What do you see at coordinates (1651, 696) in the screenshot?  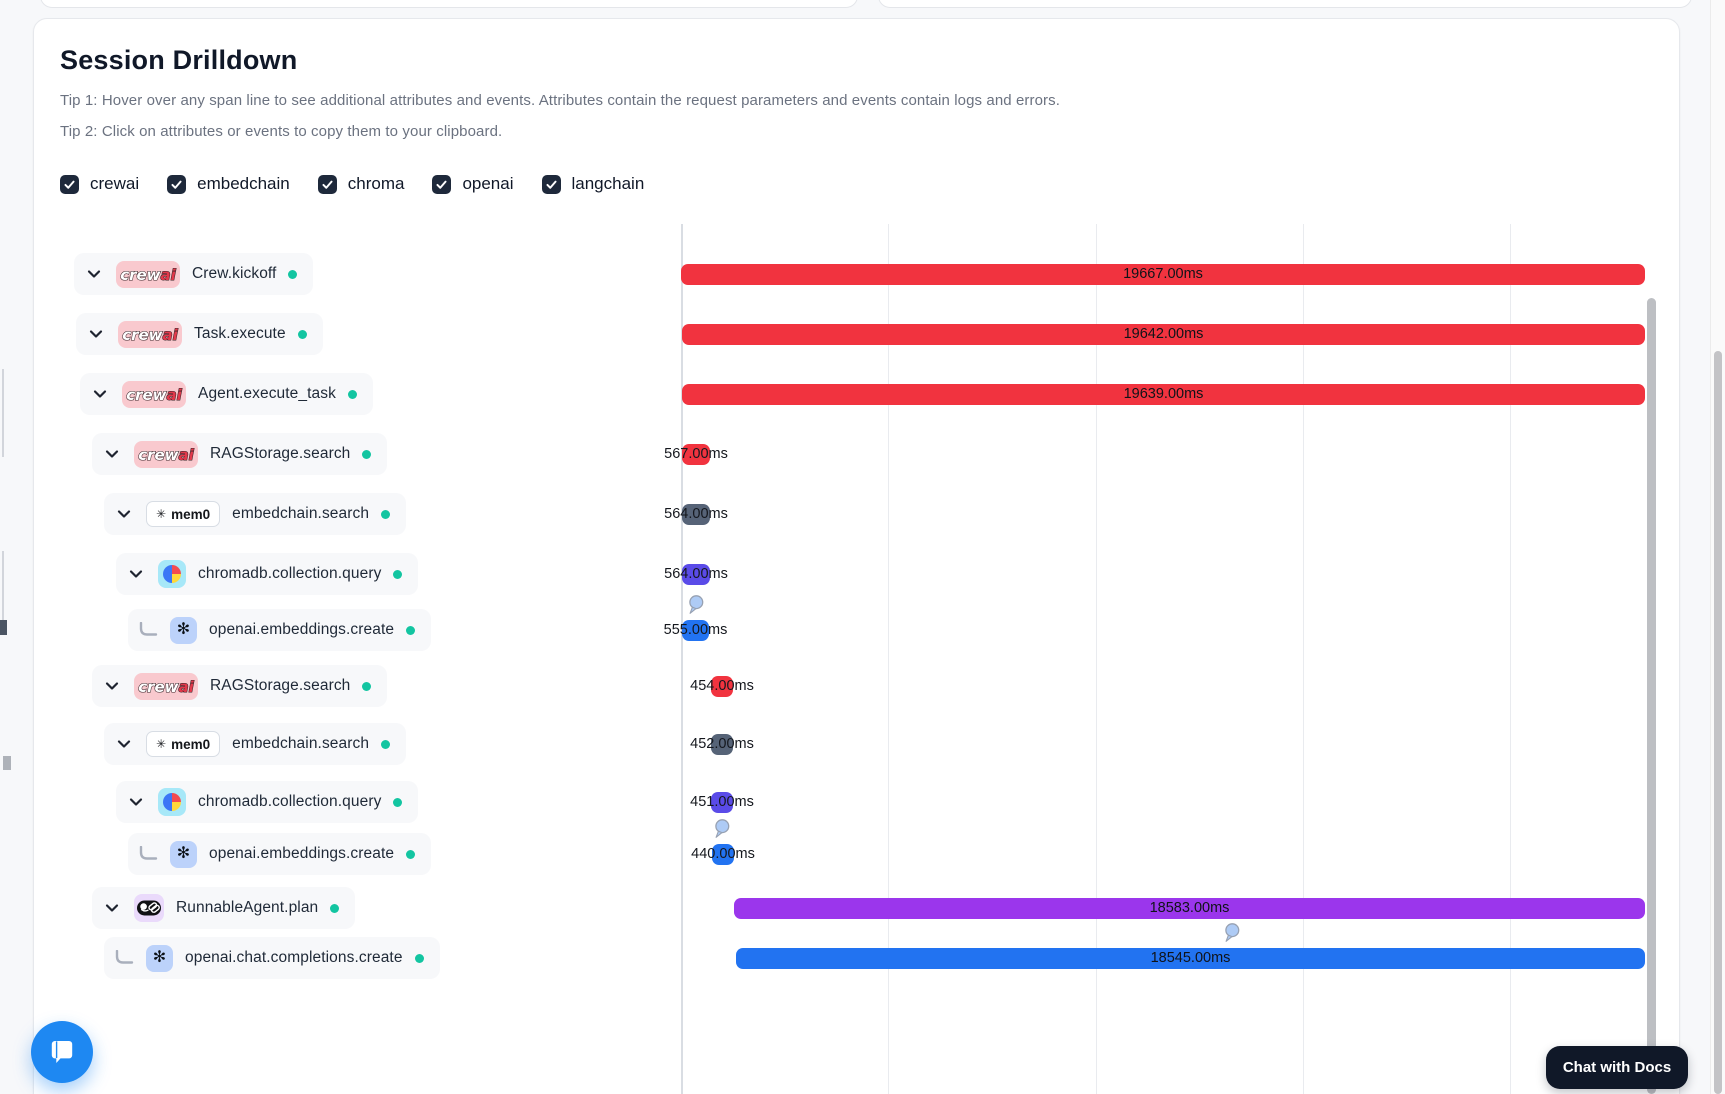 I see `panel-scrollbar` at bounding box center [1651, 696].